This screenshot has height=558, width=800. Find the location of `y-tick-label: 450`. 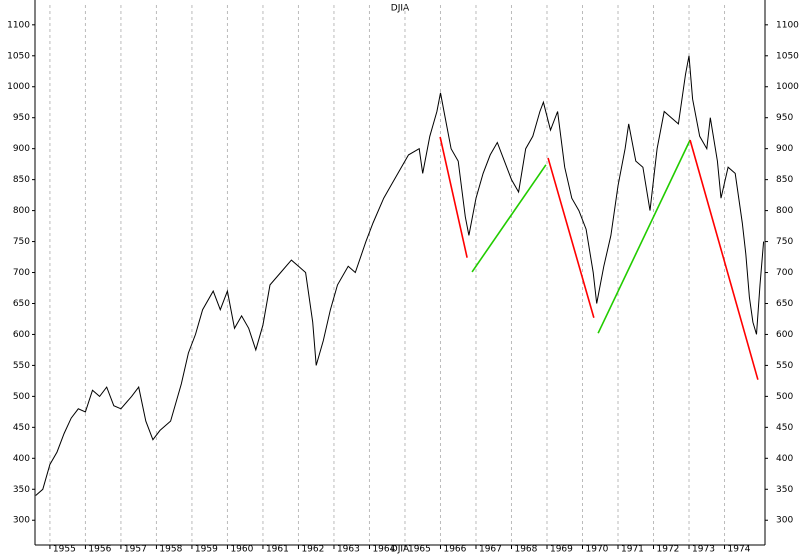

y-tick-label: 450 is located at coordinates (21, 428).